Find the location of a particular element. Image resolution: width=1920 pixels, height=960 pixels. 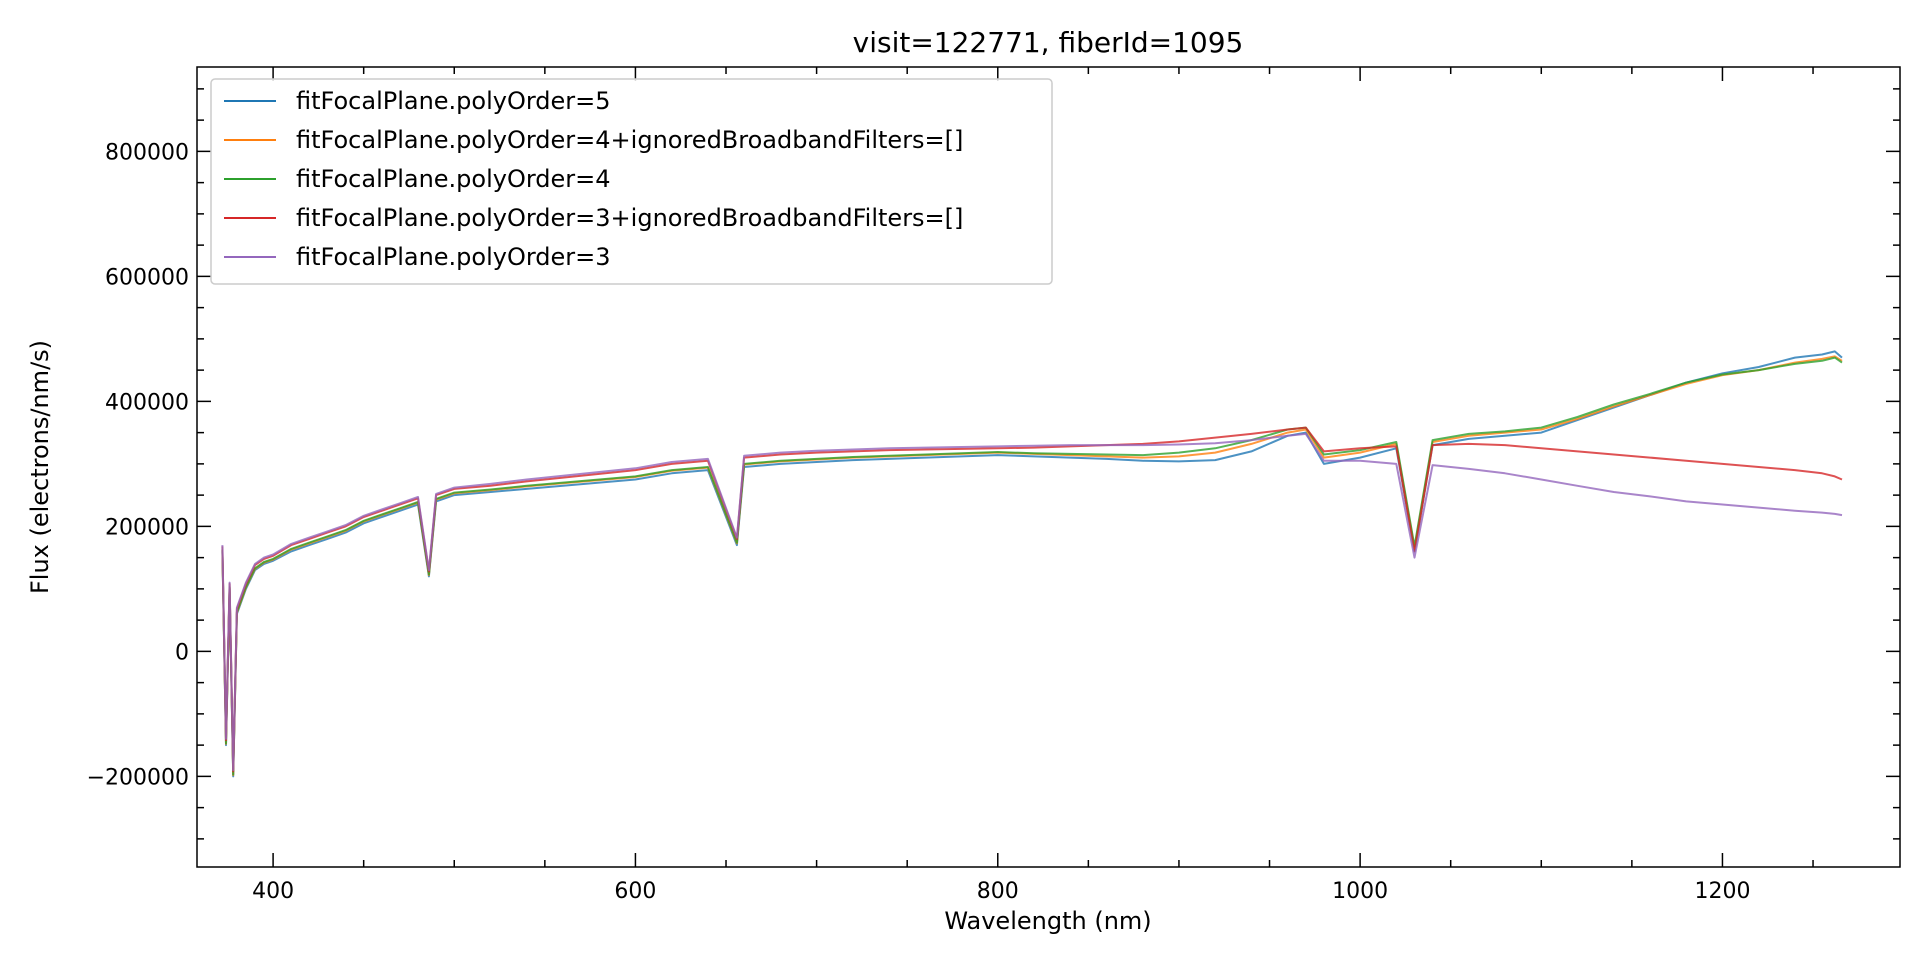

legend-entry-label: fitFocalPlane.polyOrder=4 is located at coordinates (453, 179).